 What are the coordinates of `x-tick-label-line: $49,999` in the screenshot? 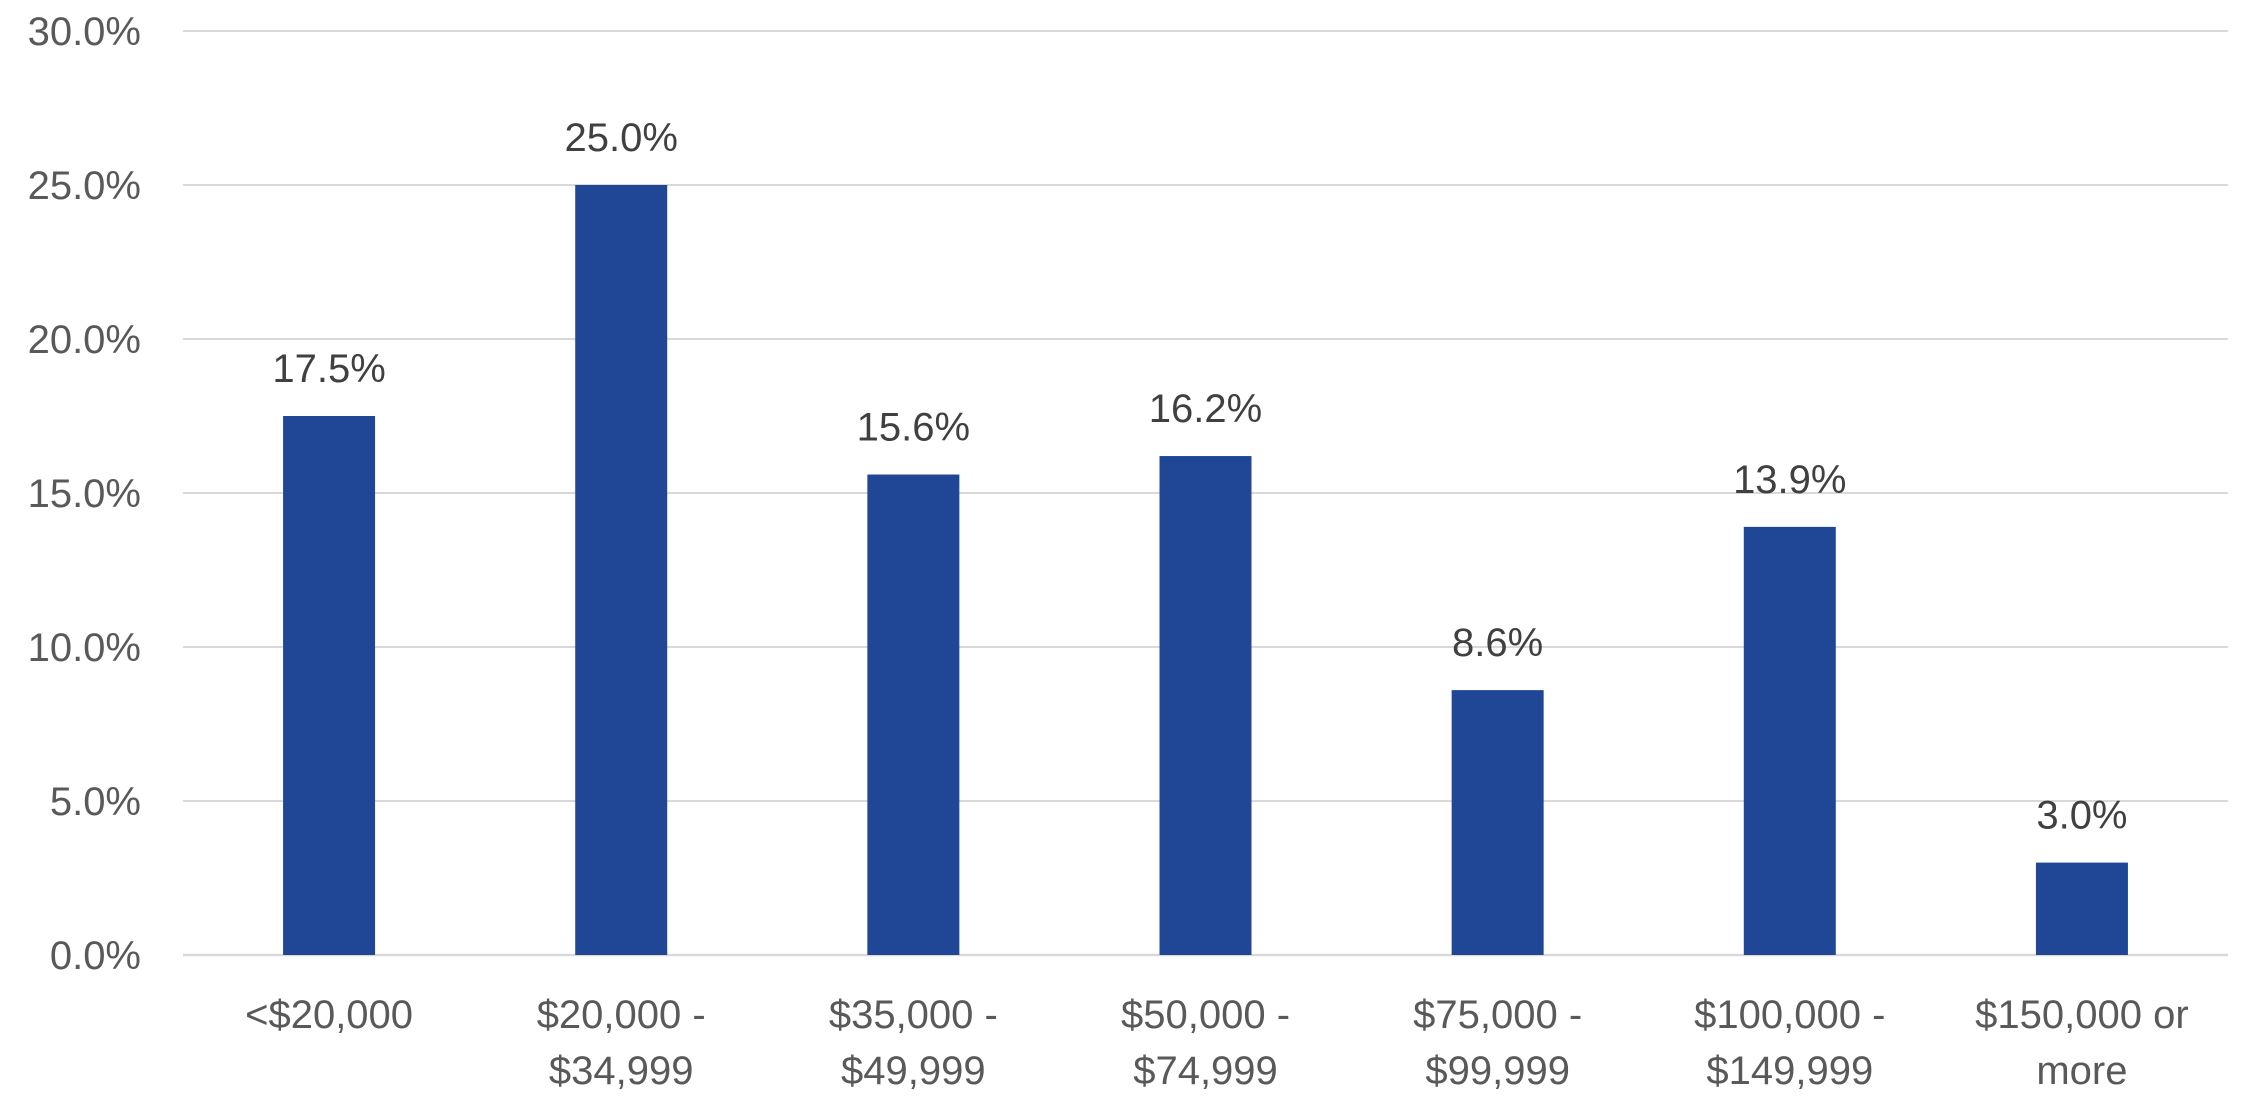 It's located at (913, 1071).